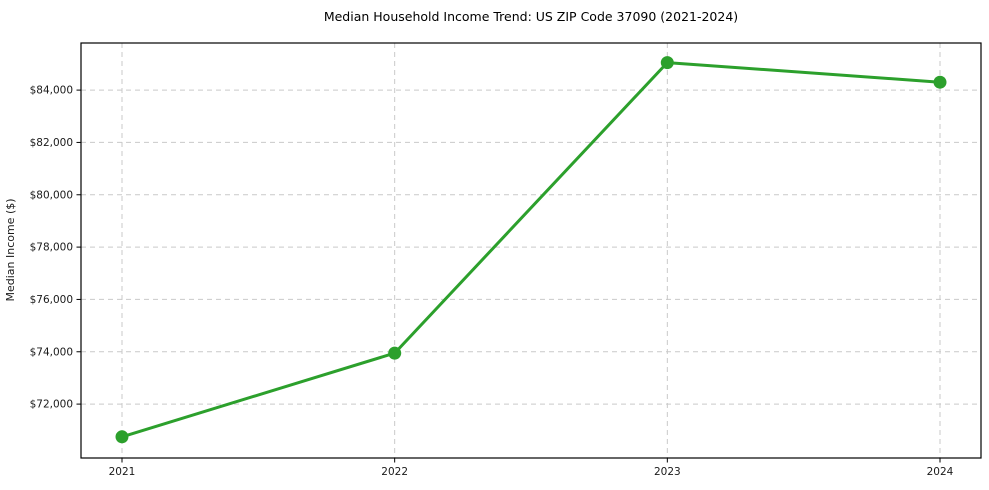  I want to click on x-tick-label: 2022, so click(394, 472).